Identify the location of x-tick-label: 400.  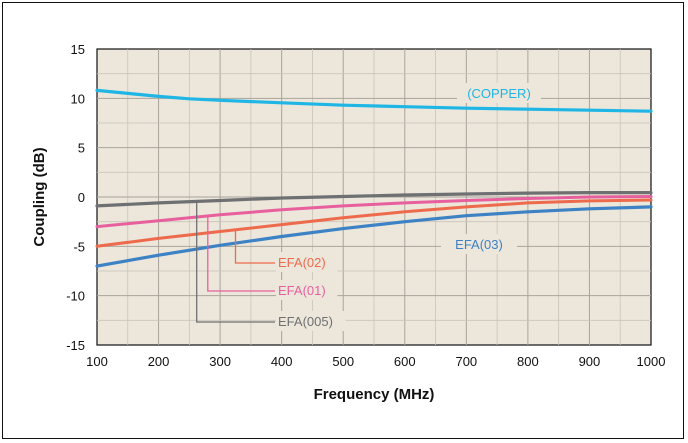
(282, 361).